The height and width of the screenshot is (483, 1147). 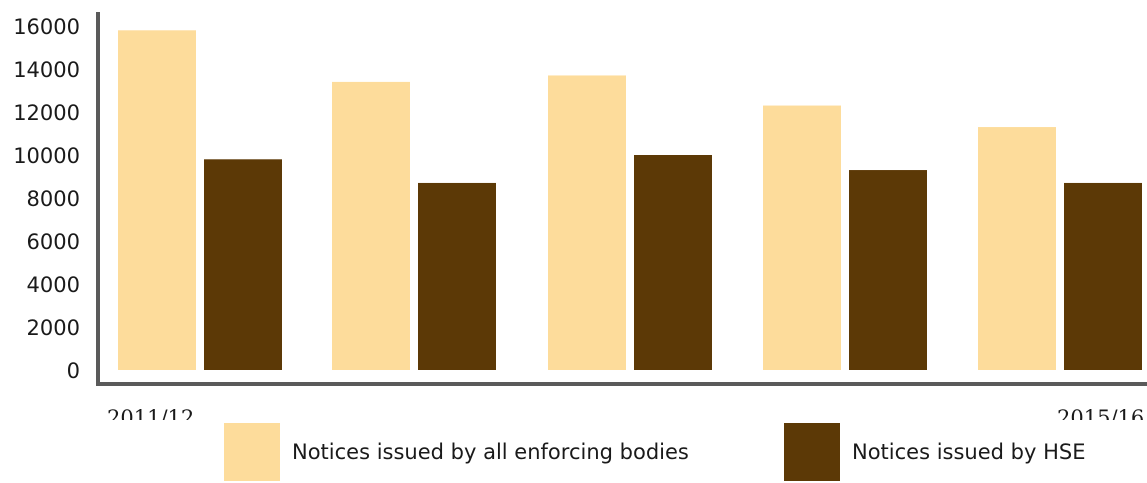 What do you see at coordinates (46, 113) in the screenshot?
I see `y-tick-label: 12000` at bounding box center [46, 113].